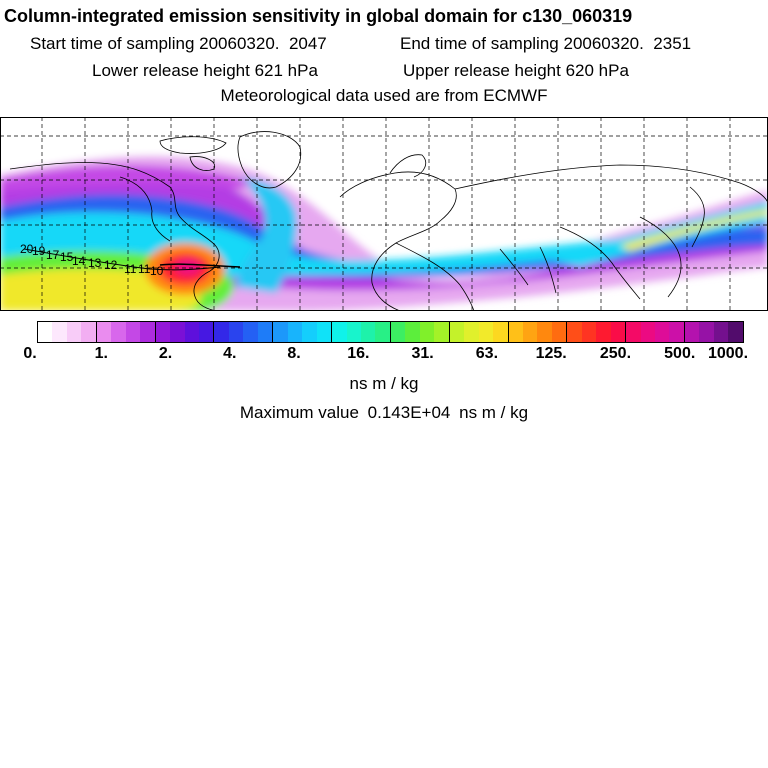  Describe the element at coordinates (384, 95) in the screenshot. I see `met-data-note: Meteorological data used are from ECMWF` at that location.